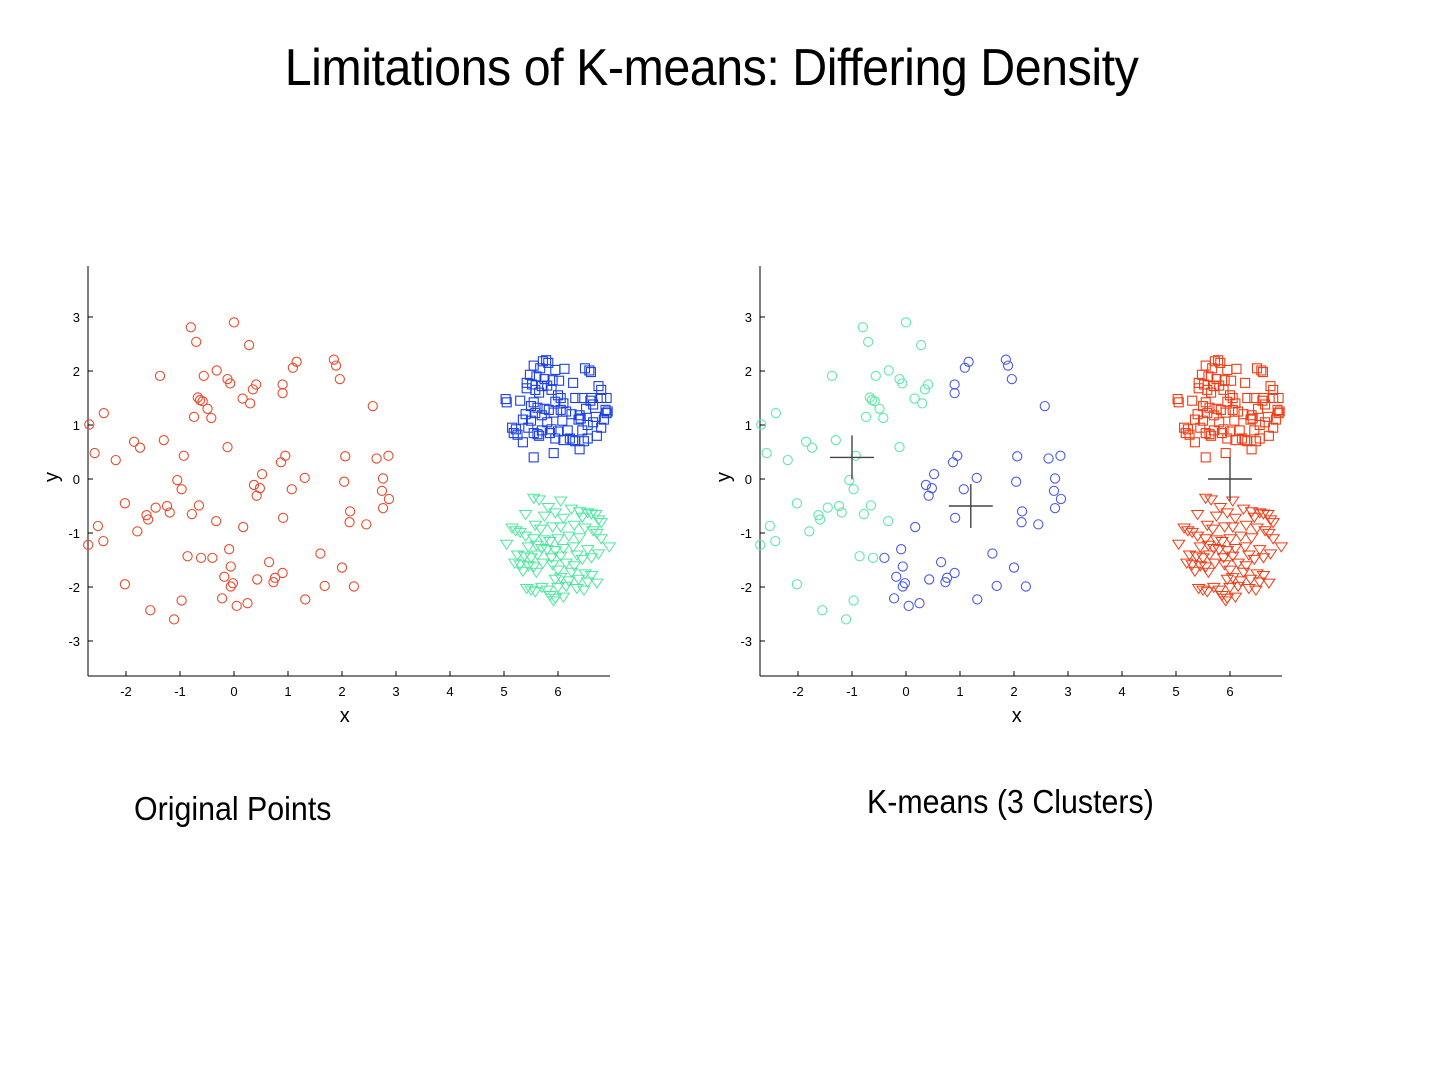 The width and height of the screenshot is (1440, 1080). Describe the element at coordinates (233, 691) in the screenshot. I see `x-tick-label: 0` at that location.